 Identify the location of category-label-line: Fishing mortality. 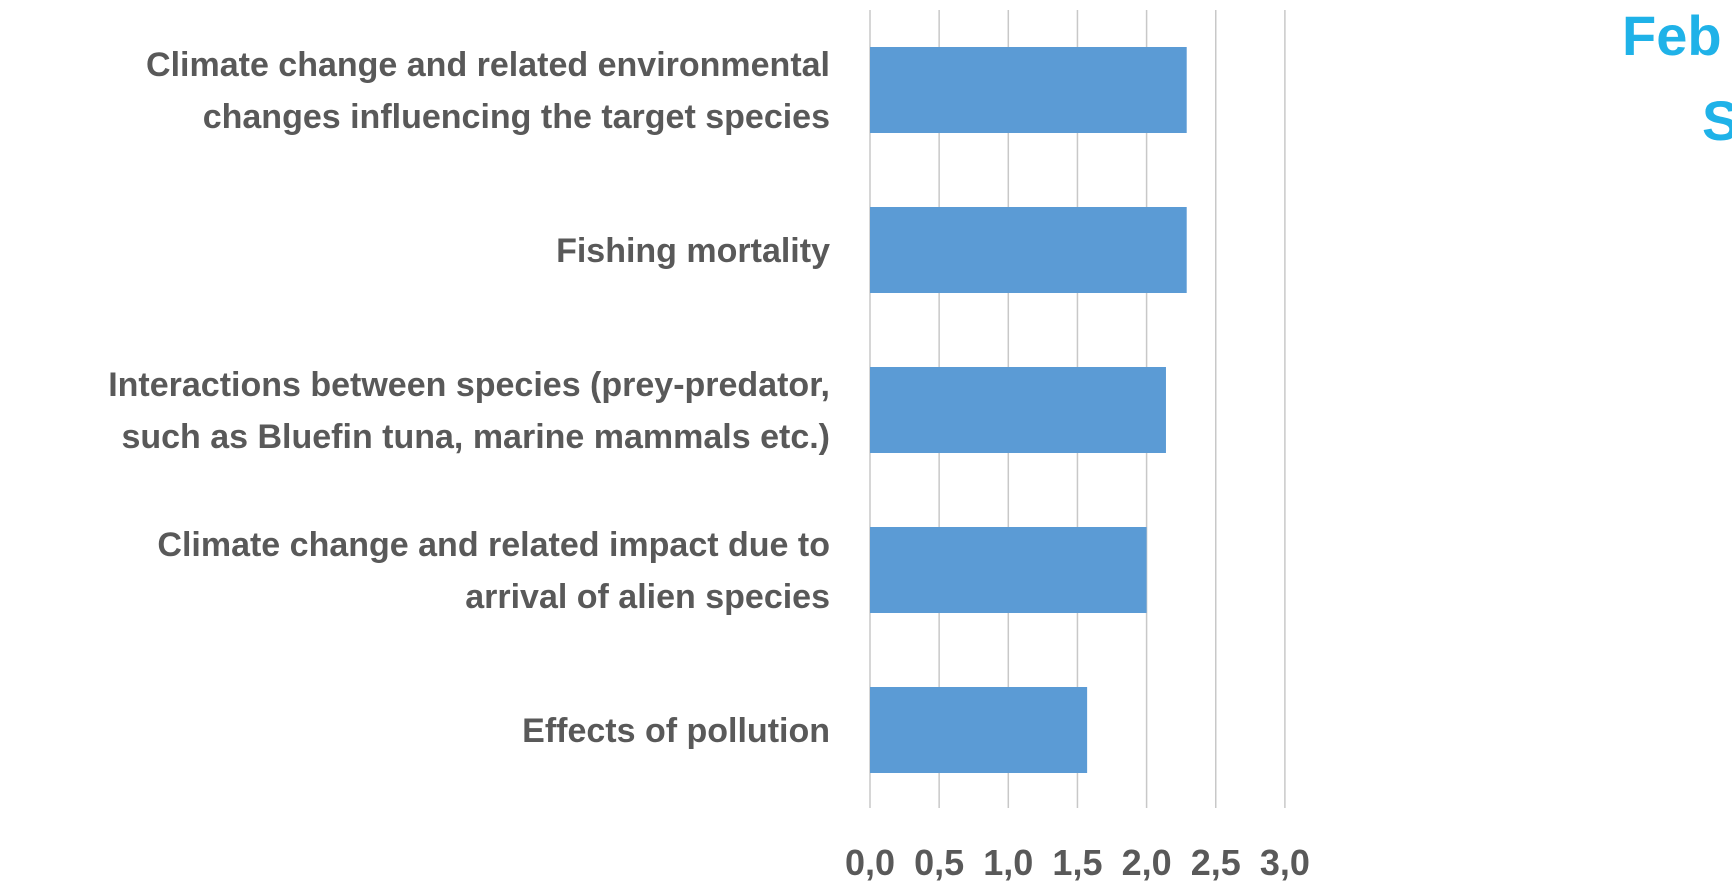
(693, 251).